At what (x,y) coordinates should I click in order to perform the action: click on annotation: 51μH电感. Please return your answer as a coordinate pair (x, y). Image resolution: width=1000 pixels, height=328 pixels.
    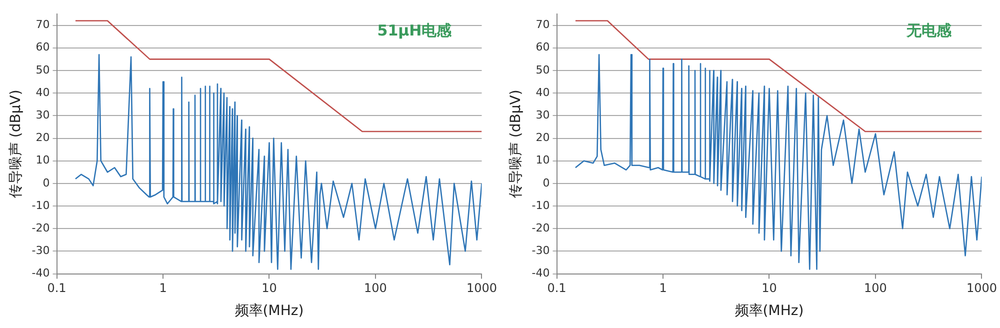
    Looking at the image, I should click on (415, 30).